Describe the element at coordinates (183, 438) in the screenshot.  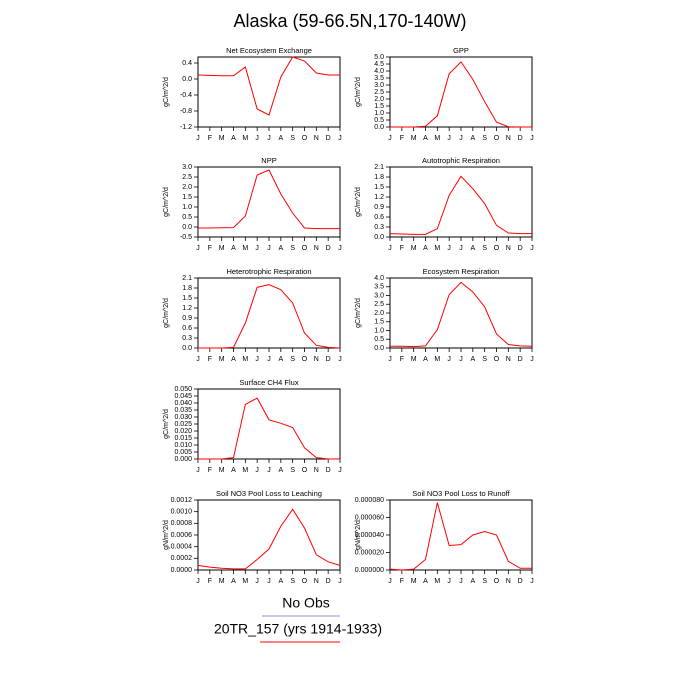
I see `y-tick-label: 0.015` at that location.